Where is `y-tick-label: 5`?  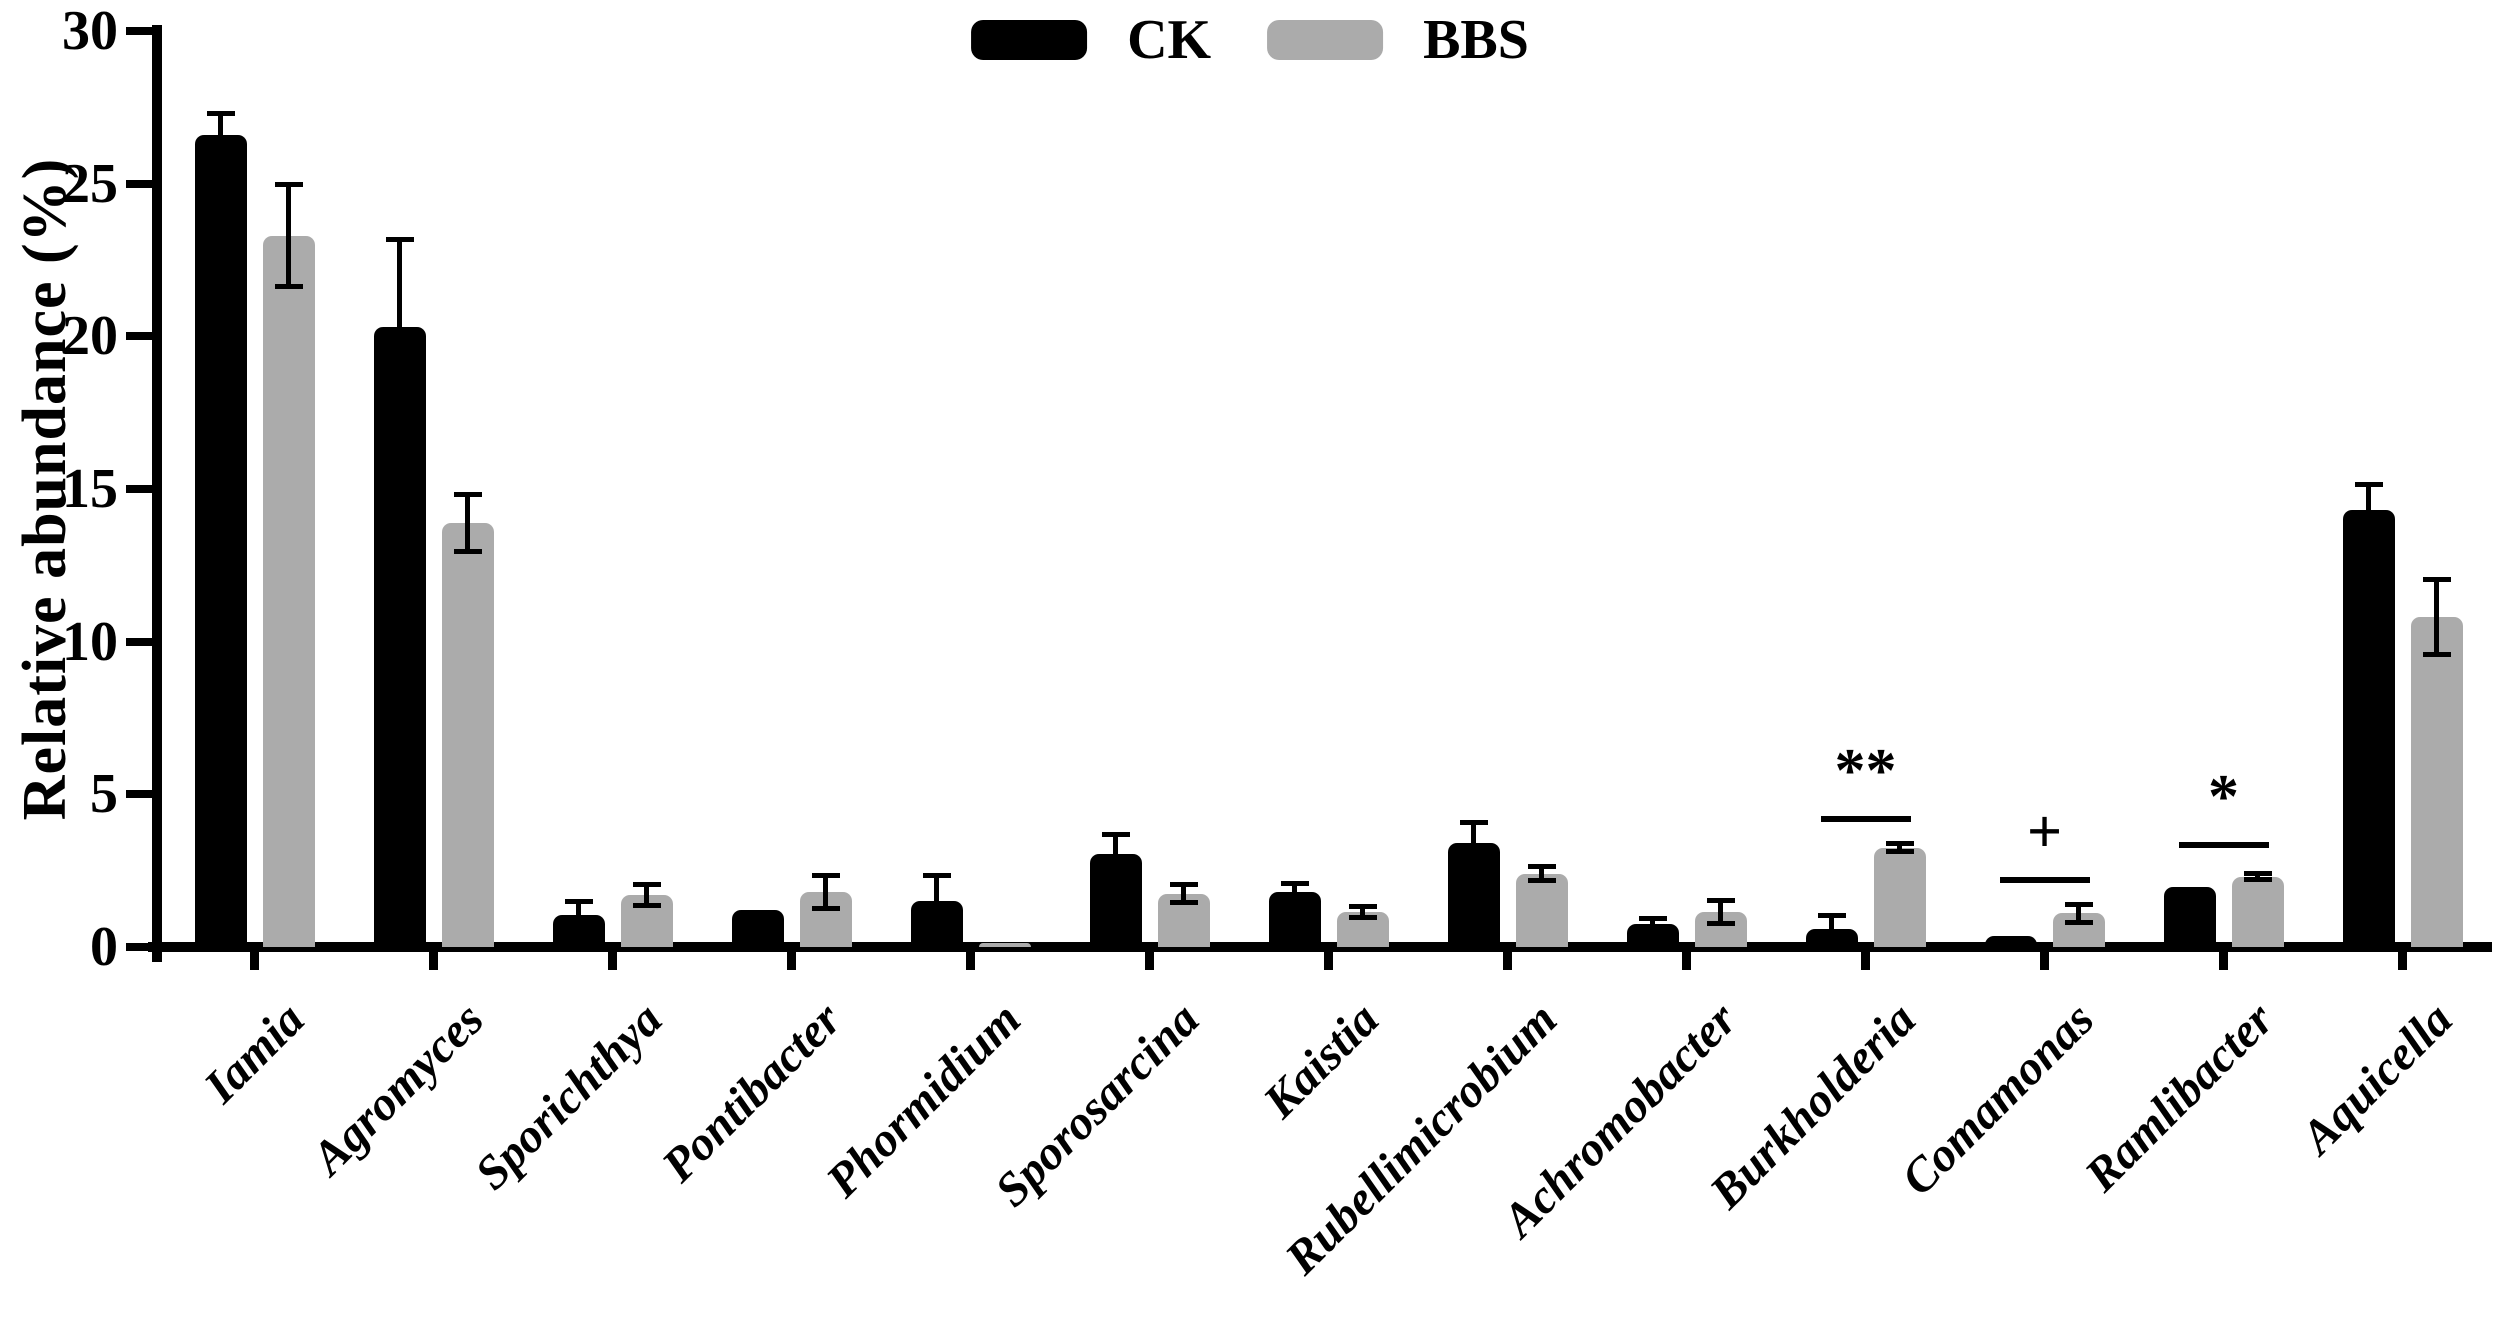
y-tick-label: 5 is located at coordinates (104, 794).